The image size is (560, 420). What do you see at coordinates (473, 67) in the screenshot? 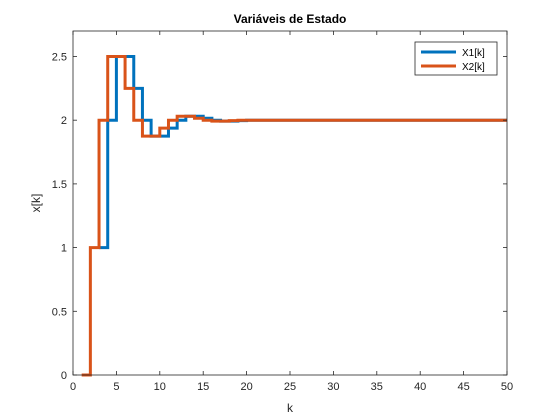
I see `legend-label-x2: X2[k]` at bounding box center [473, 67].